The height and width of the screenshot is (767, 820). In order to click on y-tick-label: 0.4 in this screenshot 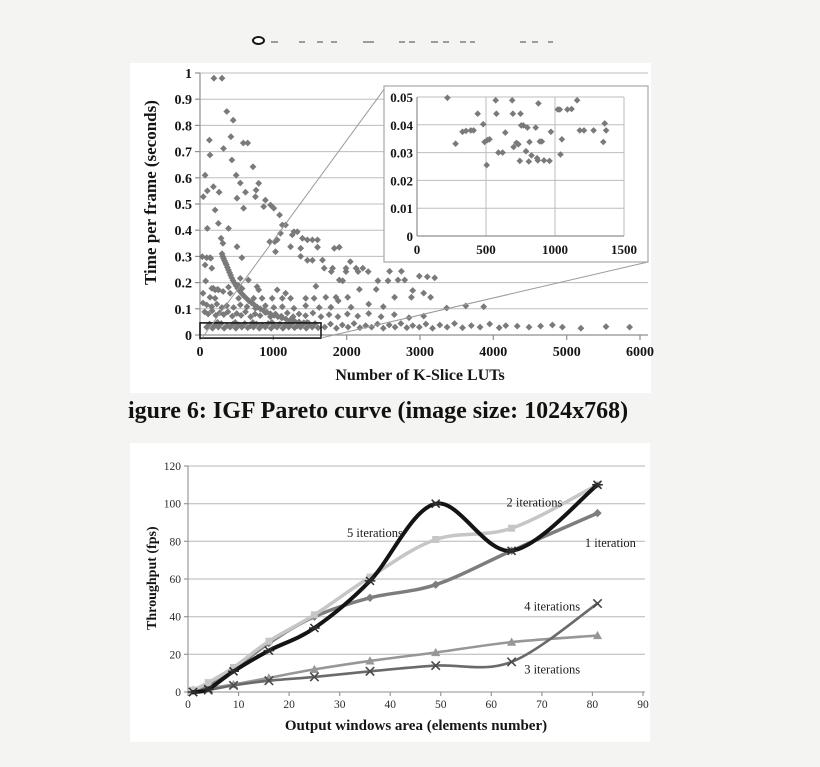, I will do `click(184, 231)`.